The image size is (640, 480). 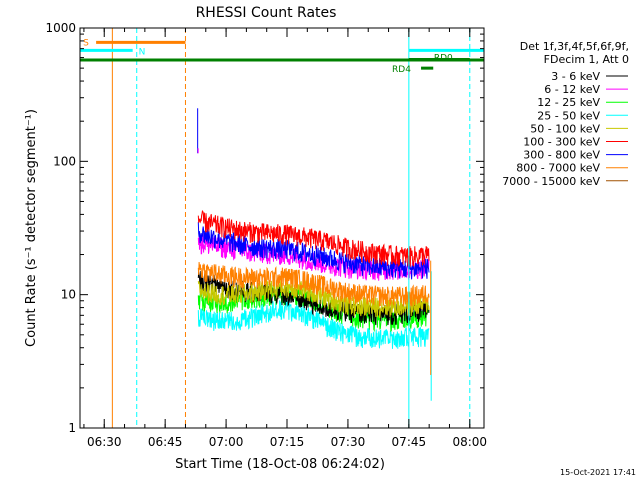 I want to click on x-tick-label: 06:45, so click(x=165, y=442).